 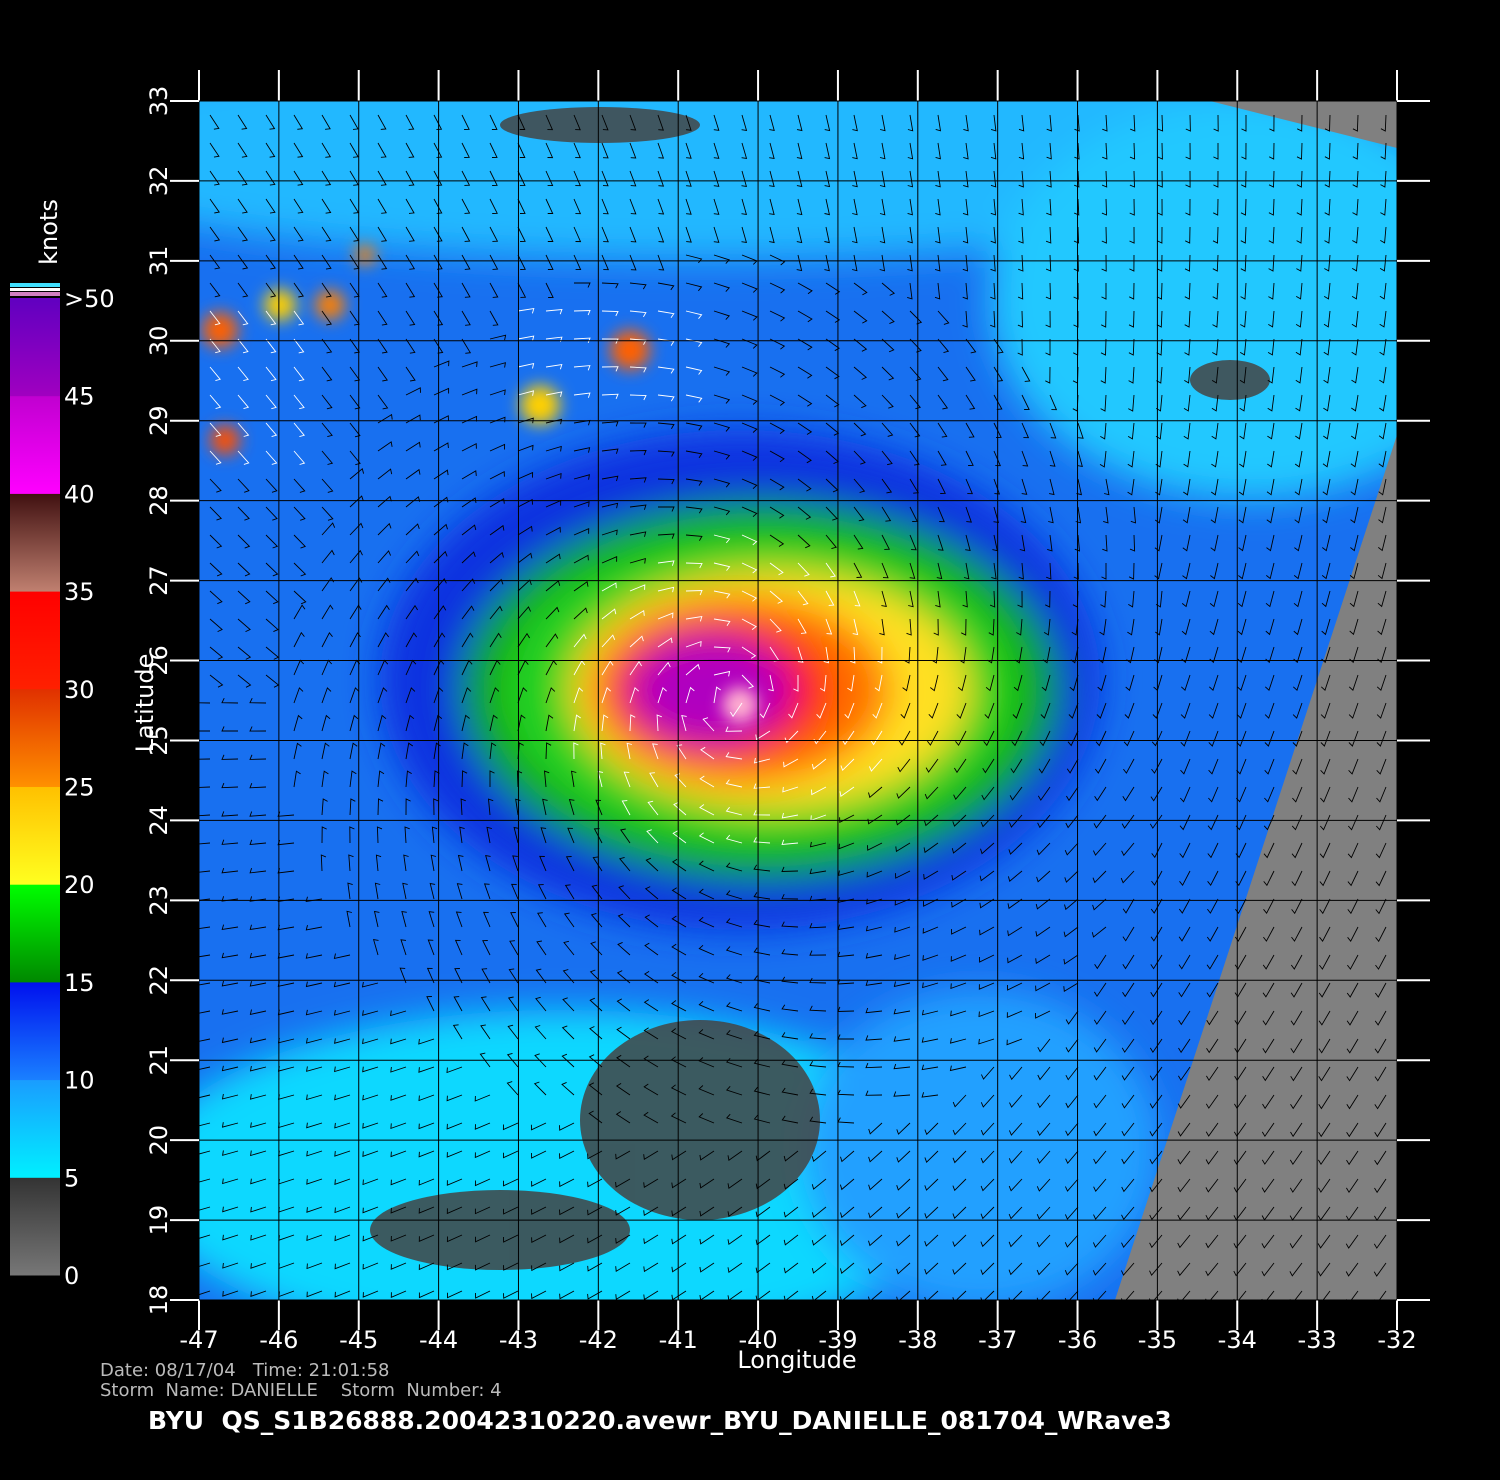 What do you see at coordinates (796, 1360) in the screenshot?
I see `x-axis-label: Longitude` at bounding box center [796, 1360].